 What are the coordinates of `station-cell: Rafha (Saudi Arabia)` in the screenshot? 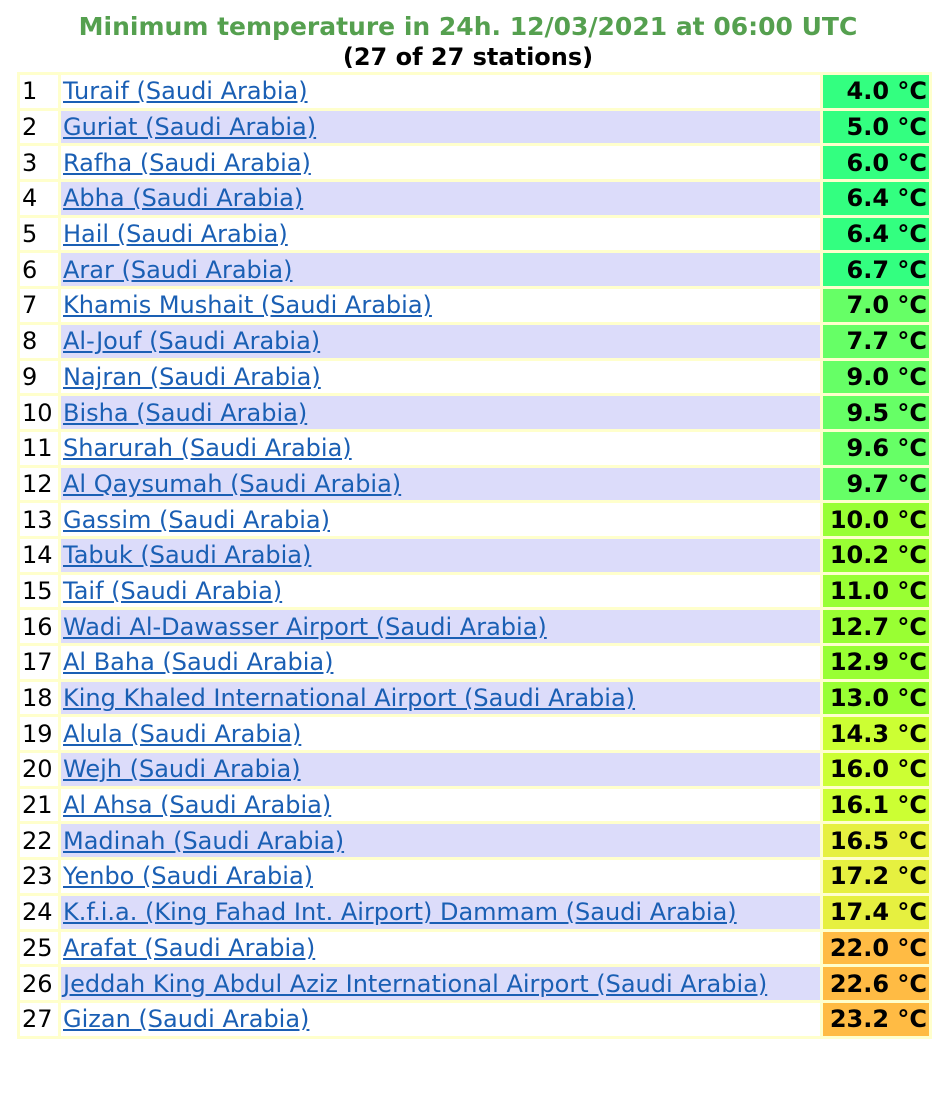 It's located at (440, 163).